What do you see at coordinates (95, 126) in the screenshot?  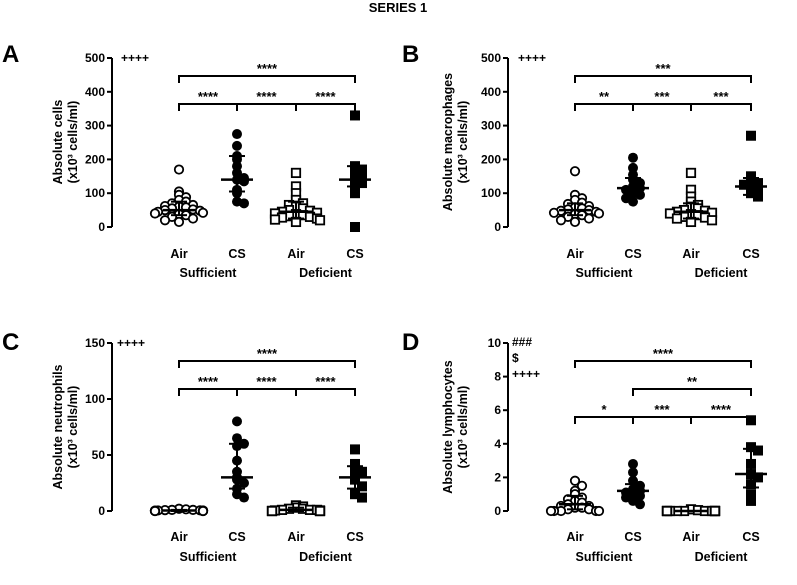 I see `y-tick-label: 300` at bounding box center [95, 126].